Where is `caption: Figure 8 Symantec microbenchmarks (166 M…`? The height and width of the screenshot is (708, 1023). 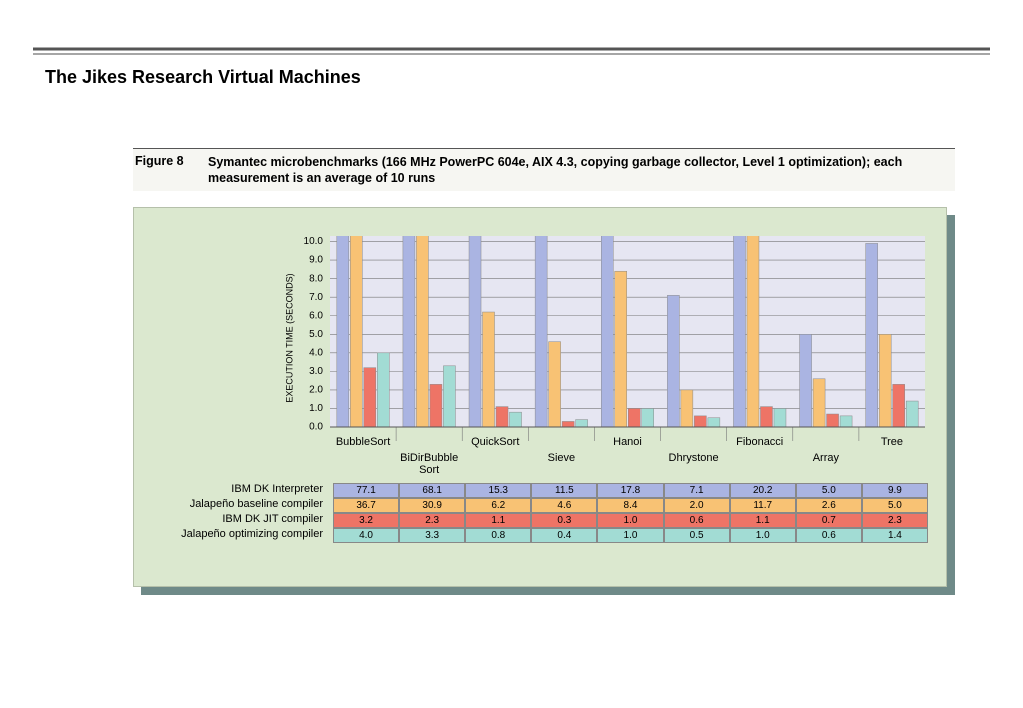 caption: Figure 8 Symantec microbenchmarks (166 M… is located at coordinates (544, 169).